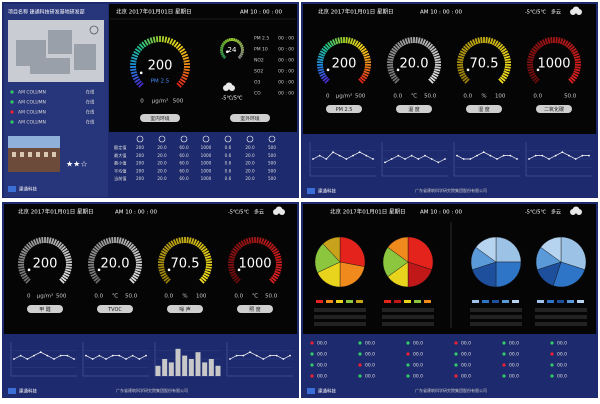 This screenshot has width=600, height=404. What do you see at coordinates (327, 191) in the screenshot?
I see `logo-text: 建通科技` at bounding box center [327, 191].